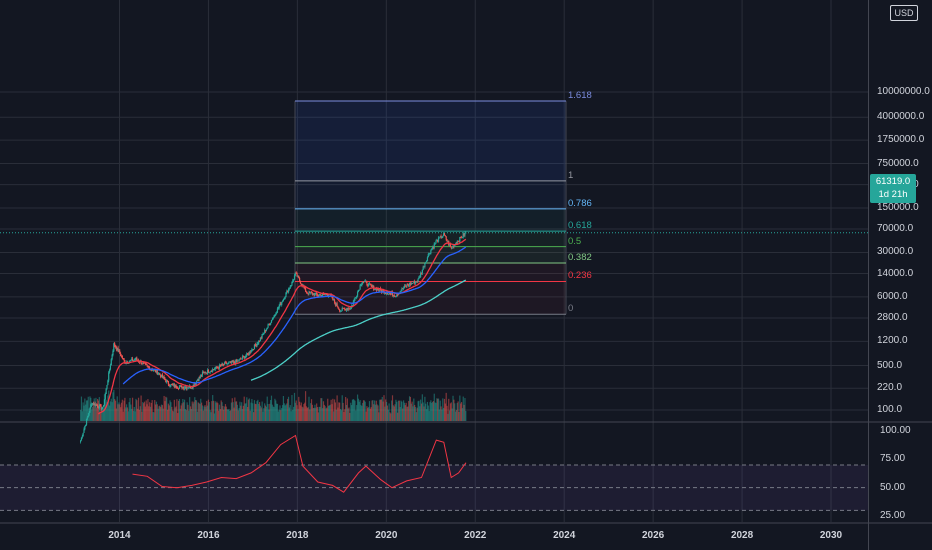 The width and height of the screenshot is (932, 550). What do you see at coordinates (571, 309) in the screenshot?
I see `fib-level-label: 0` at bounding box center [571, 309].